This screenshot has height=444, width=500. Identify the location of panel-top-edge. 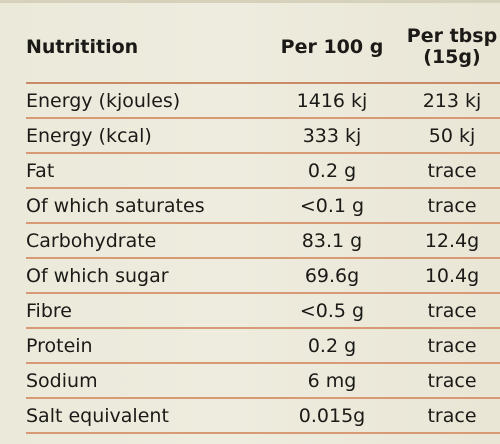
(250, 1).